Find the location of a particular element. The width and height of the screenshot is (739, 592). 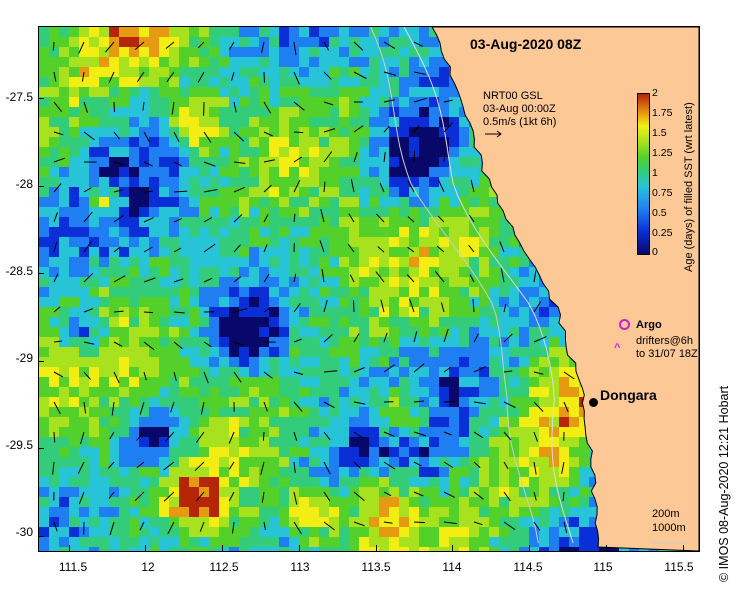

isobath-200m-label: 200m is located at coordinates (666, 514).